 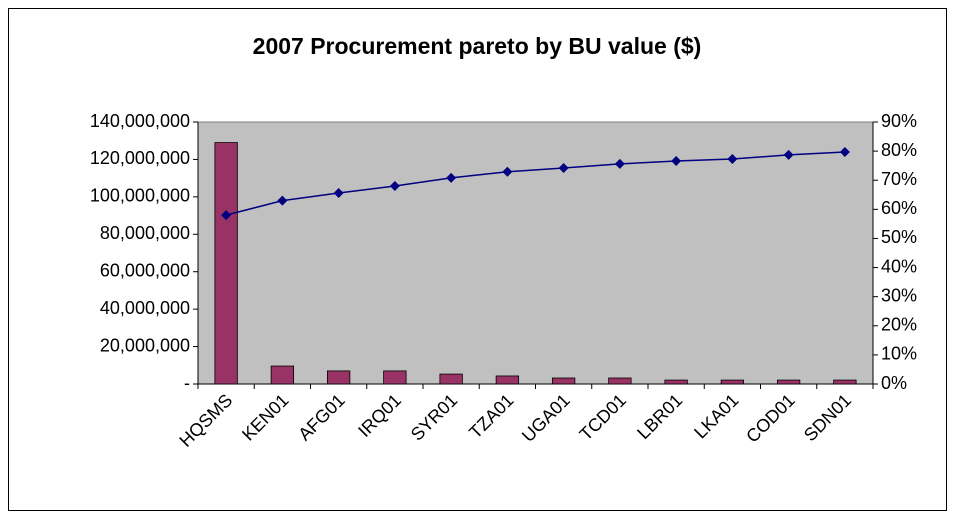 I want to click on y2-tick-label: 80%, so click(x=899, y=150).